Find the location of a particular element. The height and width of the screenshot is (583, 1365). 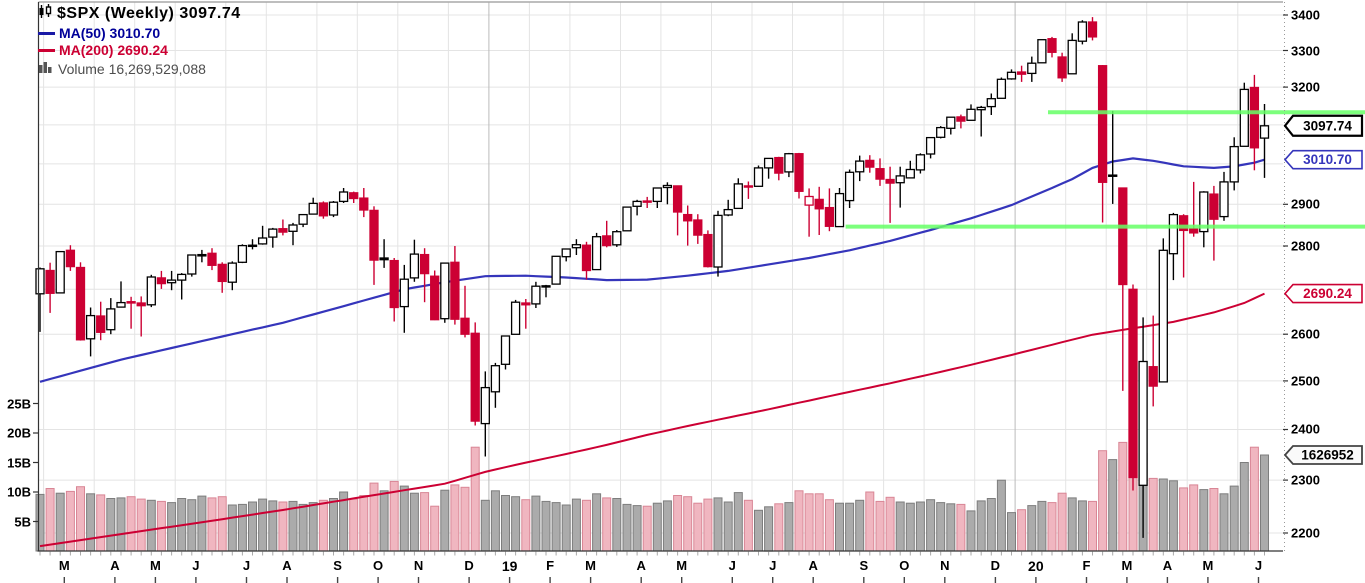

volume-tick-label: 10B is located at coordinates (19, 492).